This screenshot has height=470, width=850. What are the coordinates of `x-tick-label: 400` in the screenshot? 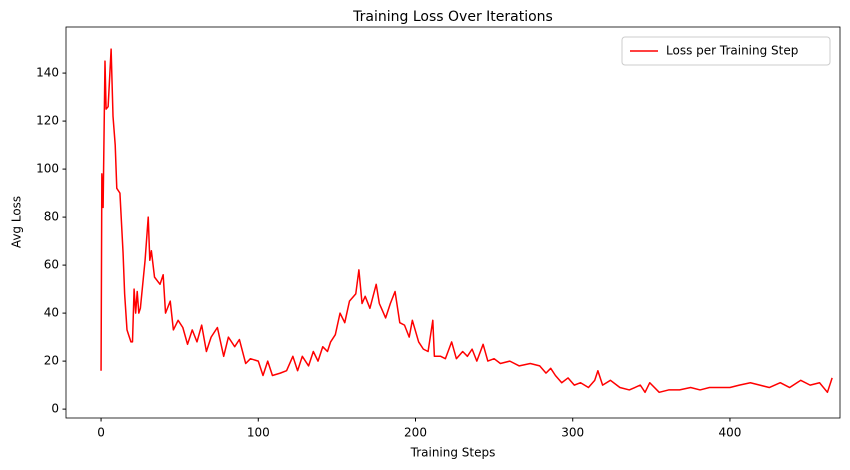 It's located at (729, 433).